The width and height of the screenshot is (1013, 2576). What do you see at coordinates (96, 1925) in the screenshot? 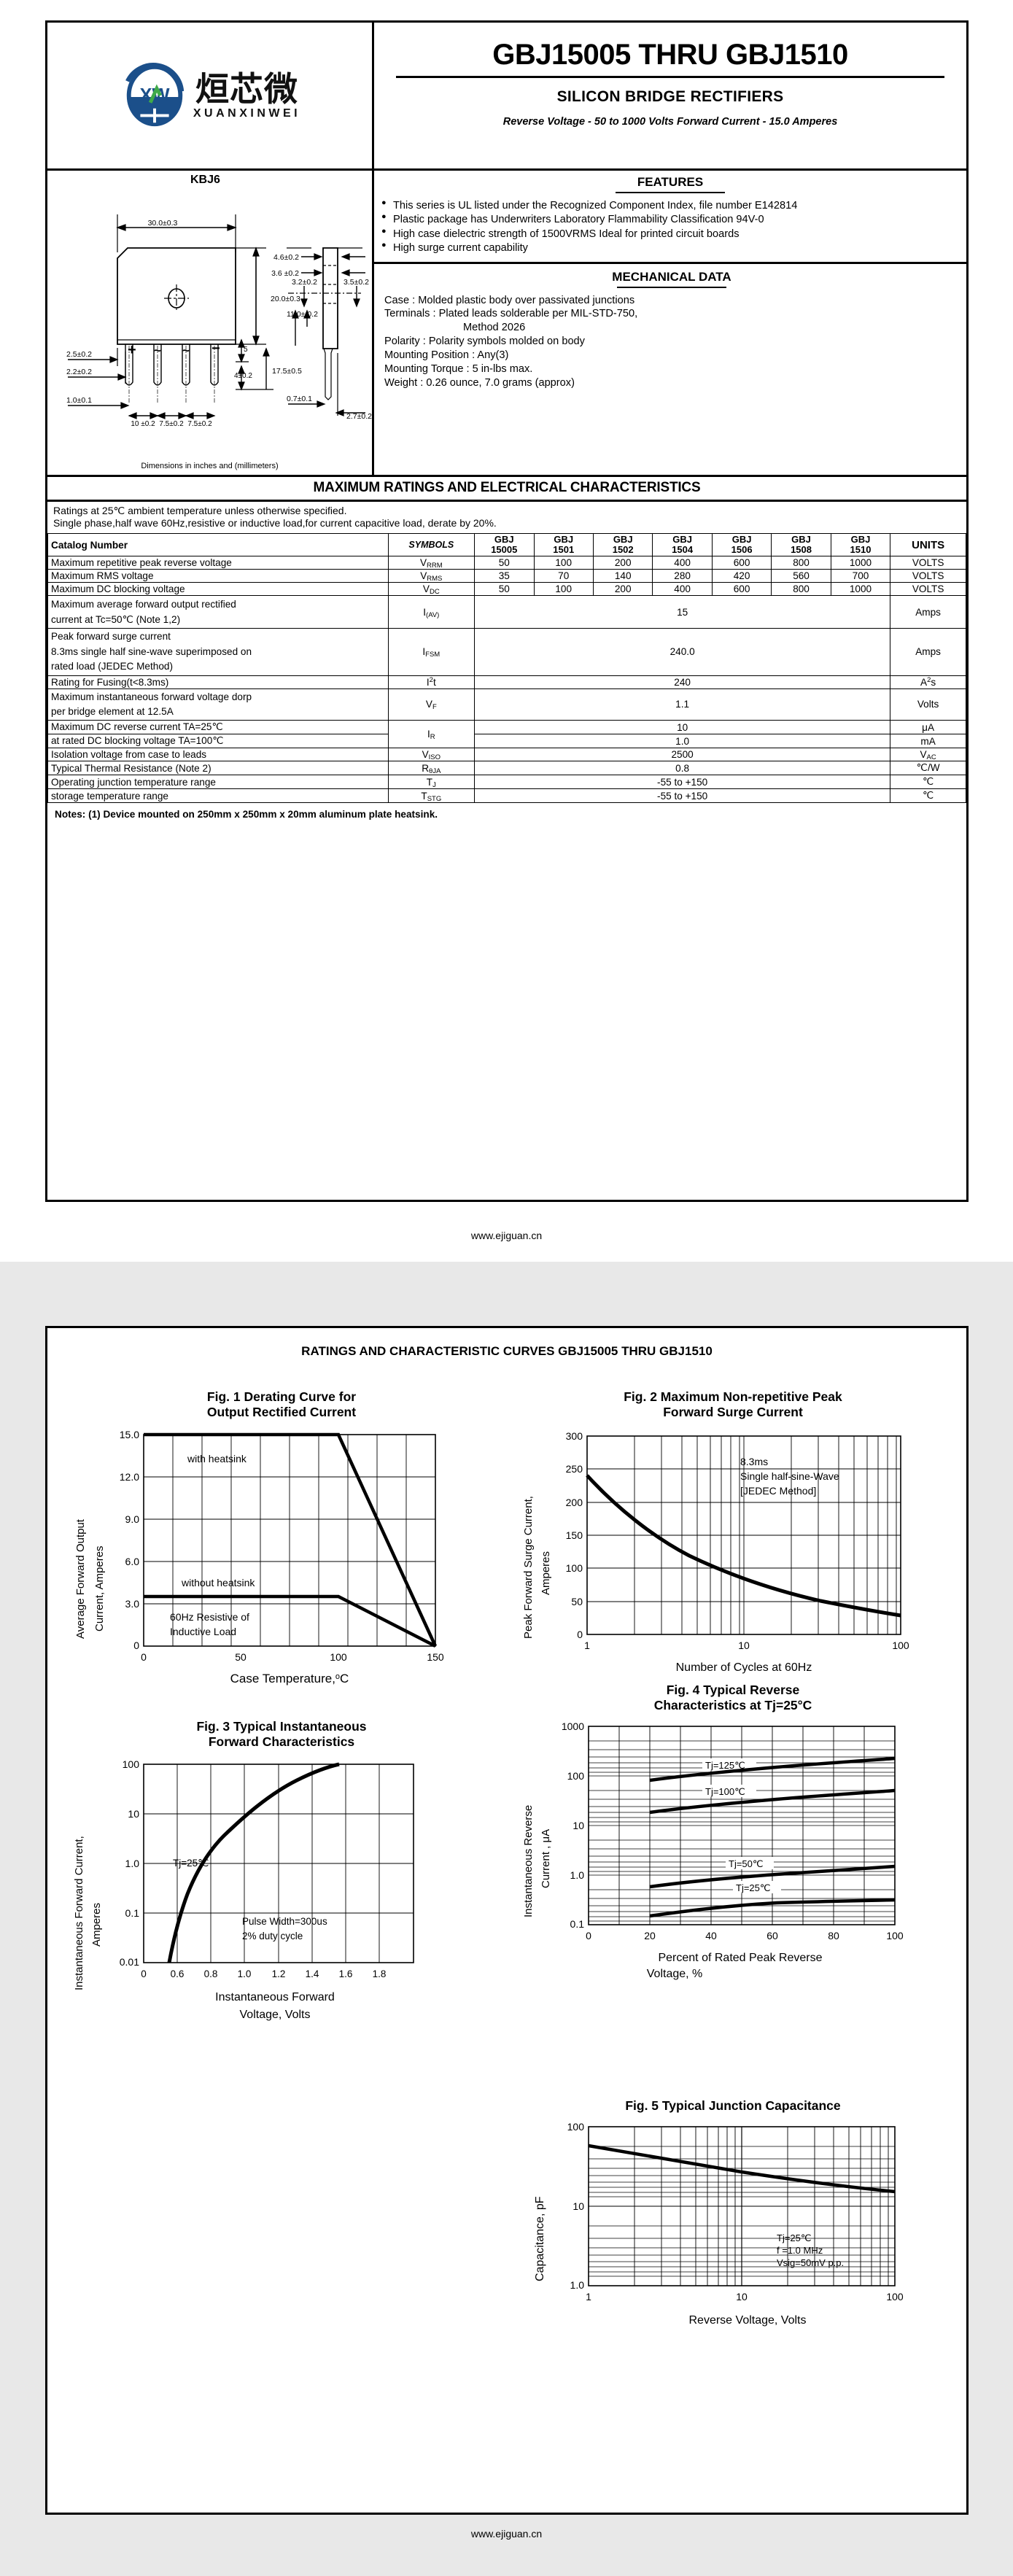
I see `fig3-ylabel-line2: Amperes` at bounding box center [96, 1925].